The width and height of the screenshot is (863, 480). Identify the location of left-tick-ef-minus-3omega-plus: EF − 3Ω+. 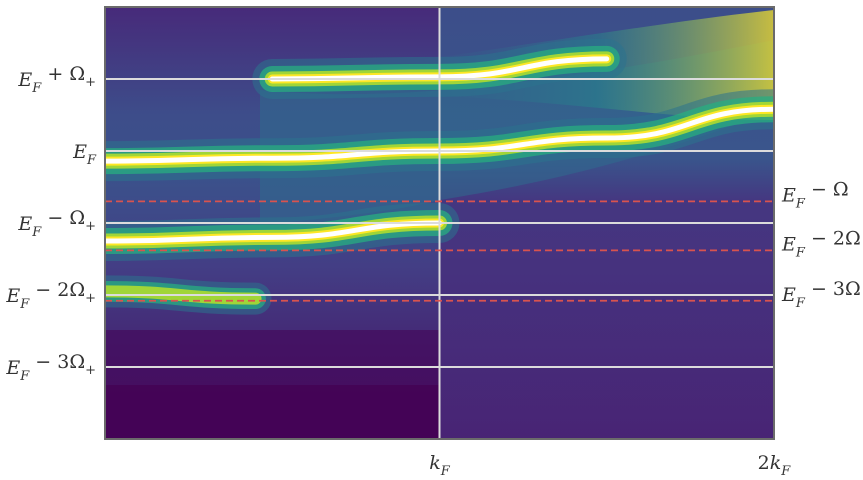
(50, 367).